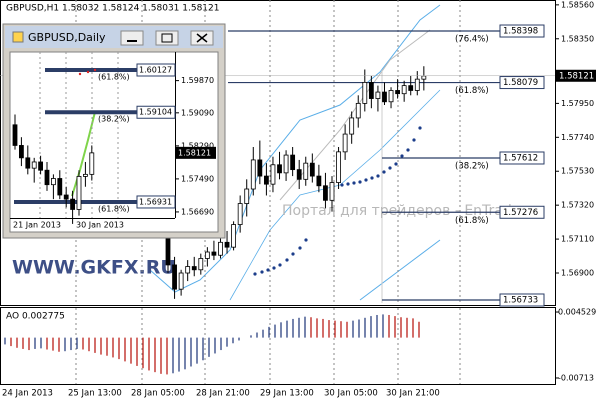  I want to click on inset-time-label: 21 Jan 2013, so click(37, 225).